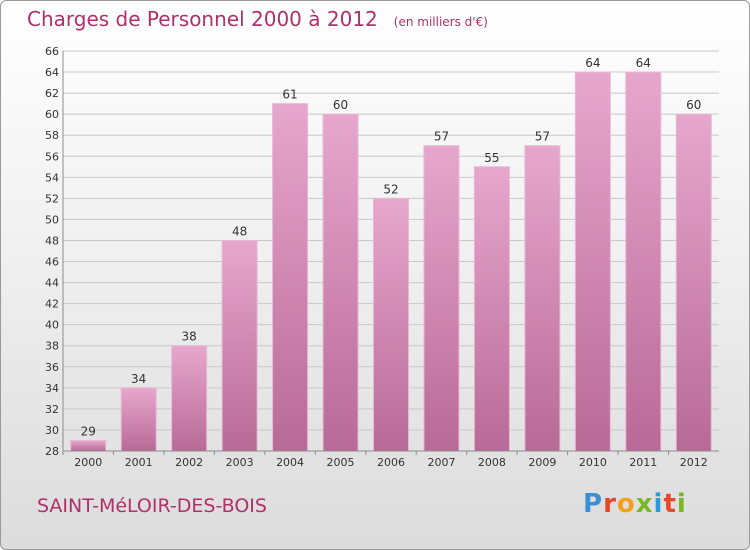 This screenshot has width=750, height=550. Describe the element at coordinates (593, 504) in the screenshot. I see `logo-letter: P` at that location.